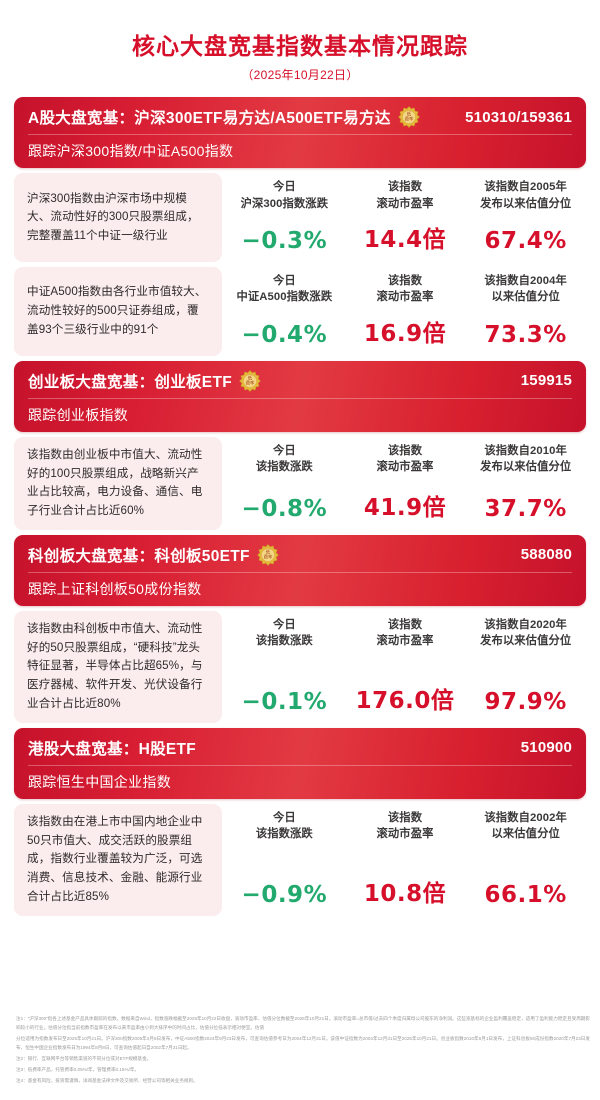 Image resolution: width=600 pixels, height=1100 pixels. What do you see at coordinates (284, 334) in the screenshot?
I see `metric-value: −0.4%` at bounding box center [284, 334].